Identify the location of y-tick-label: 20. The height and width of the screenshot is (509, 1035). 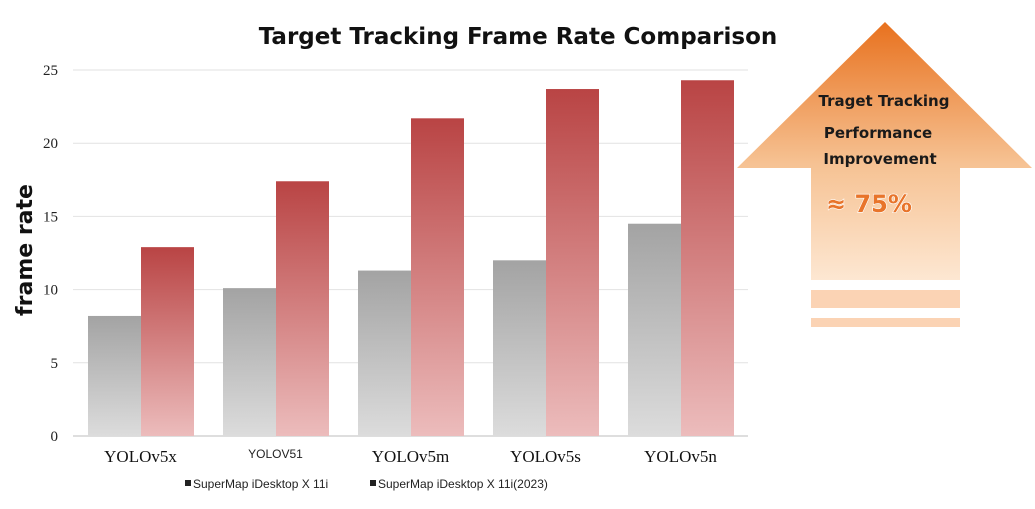
(50, 144).